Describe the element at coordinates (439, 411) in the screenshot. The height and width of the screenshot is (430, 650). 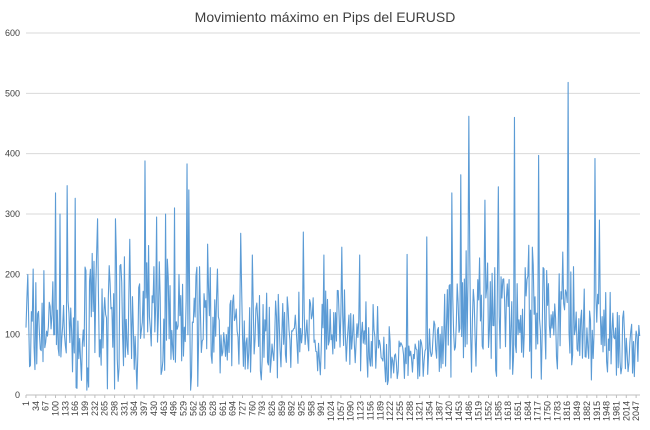
I see `x-tick-label: 1387` at that location.